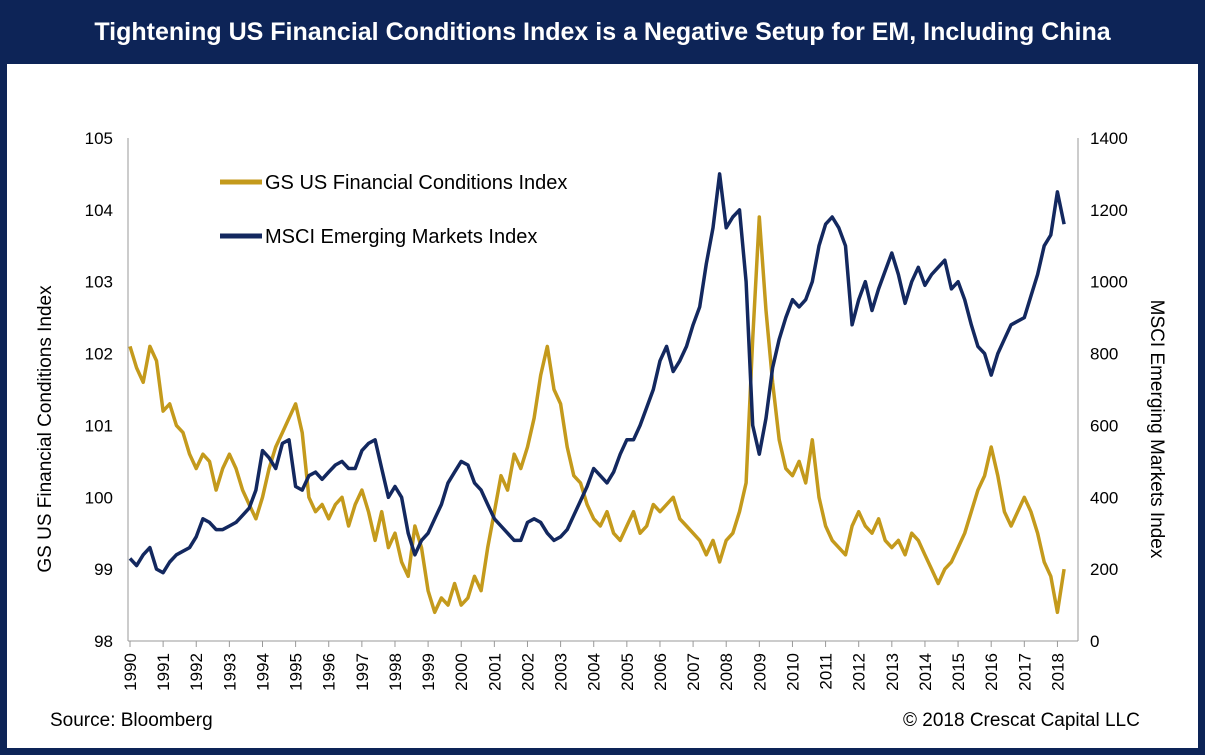  Describe the element at coordinates (792, 672) in the screenshot. I see `x-tick-label: 2010` at that location.